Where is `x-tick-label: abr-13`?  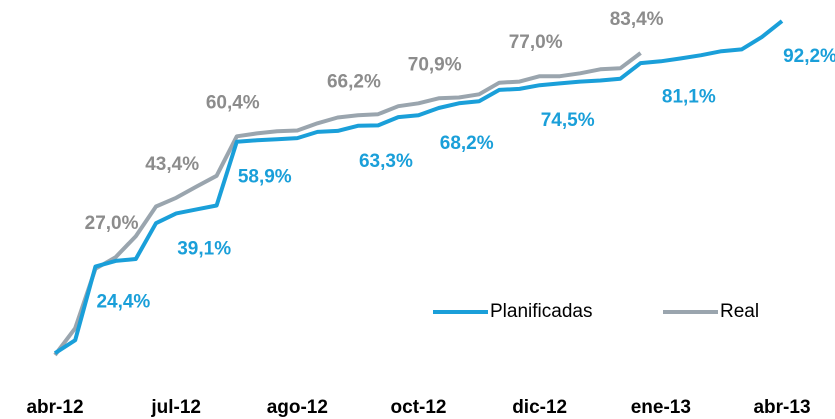
x-tick-label: abr-13 is located at coordinates (781, 407).